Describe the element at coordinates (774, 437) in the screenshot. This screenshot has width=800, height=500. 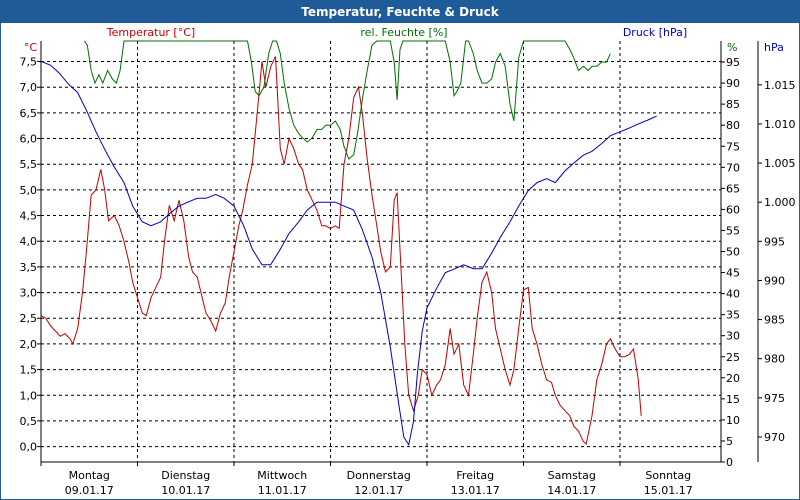
I see `pressure-tick-label: 970` at that location.